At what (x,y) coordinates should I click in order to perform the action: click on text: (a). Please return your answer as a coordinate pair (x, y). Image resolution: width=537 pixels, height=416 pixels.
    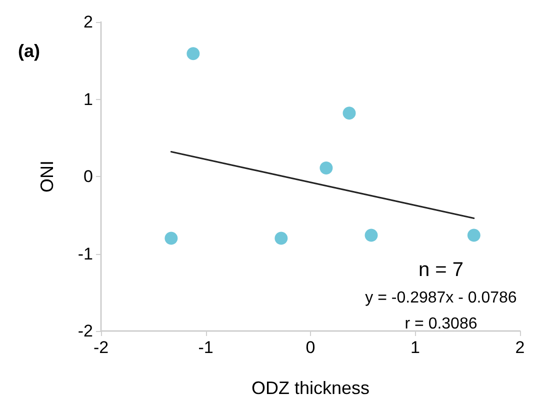
    Looking at the image, I should click on (29, 51).